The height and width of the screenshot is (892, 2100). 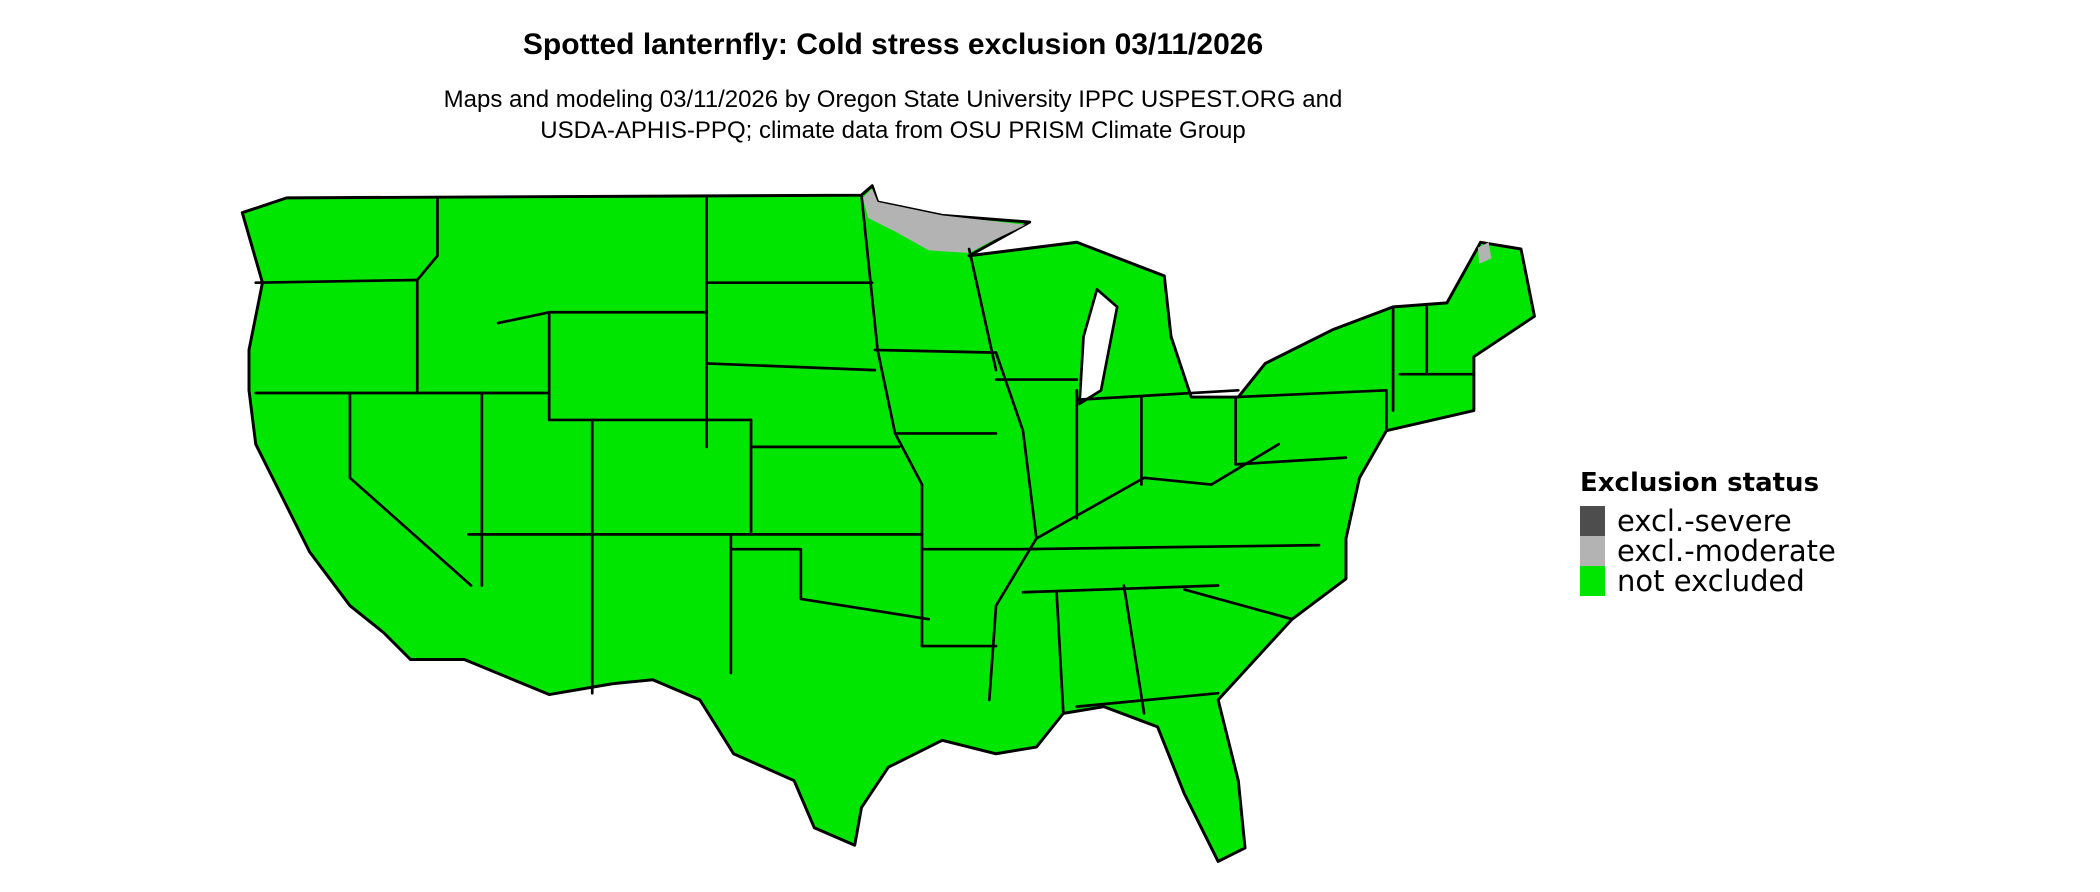 What do you see at coordinates (1484, 253) in the screenshot?
I see `moderate-exclusion-maine` at bounding box center [1484, 253].